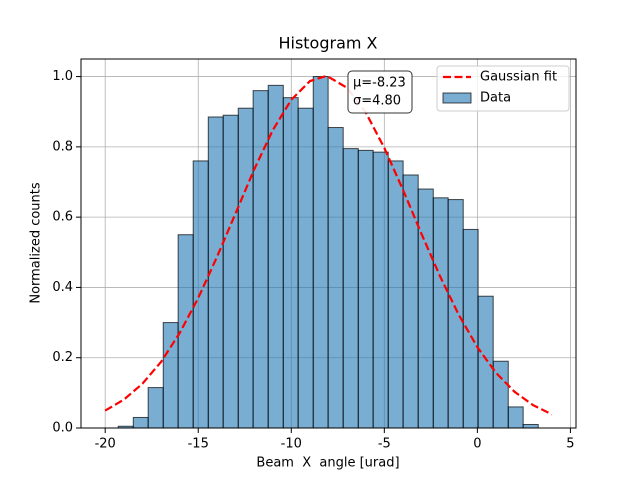  Describe the element at coordinates (384, 444) in the screenshot. I see `x-tick-label: -5` at that location.